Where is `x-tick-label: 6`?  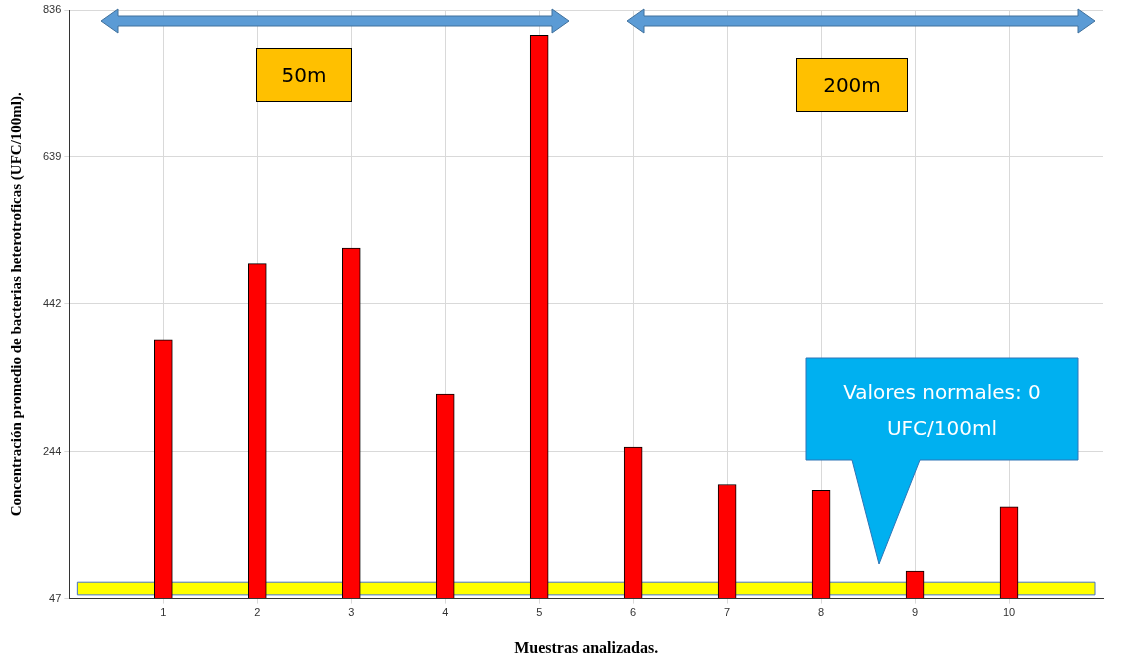 x-tick-label: 6 is located at coordinates (633, 612).